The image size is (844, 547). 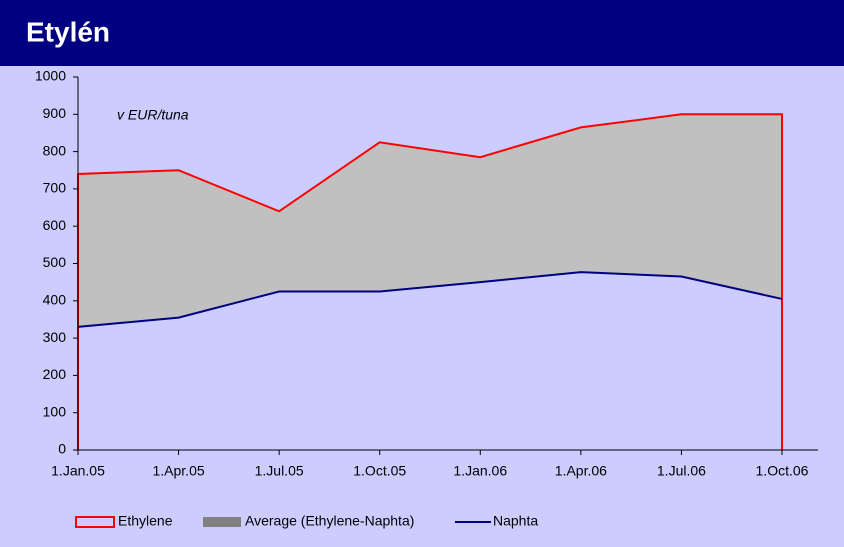 What do you see at coordinates (55, 262) in the screenshot?
I see `y-tick-label: 500` at bounding box center [55, 262].